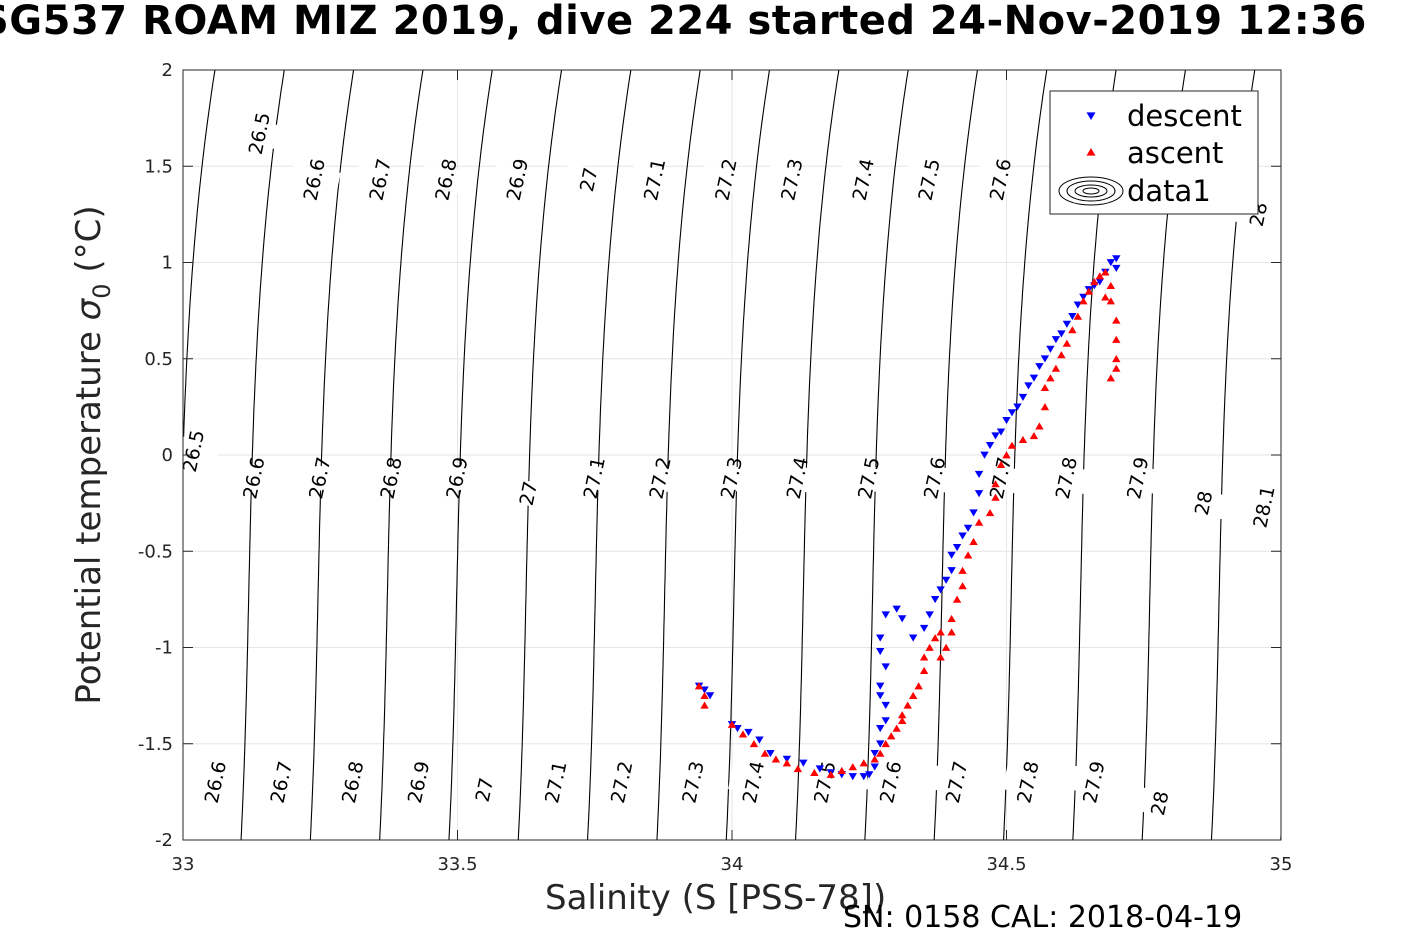 The width and height of the screenshot is (1417, 945). Describe the element at coordinates (792, 180) in the screenshot. I see `contour-label: 27.3` at that location.